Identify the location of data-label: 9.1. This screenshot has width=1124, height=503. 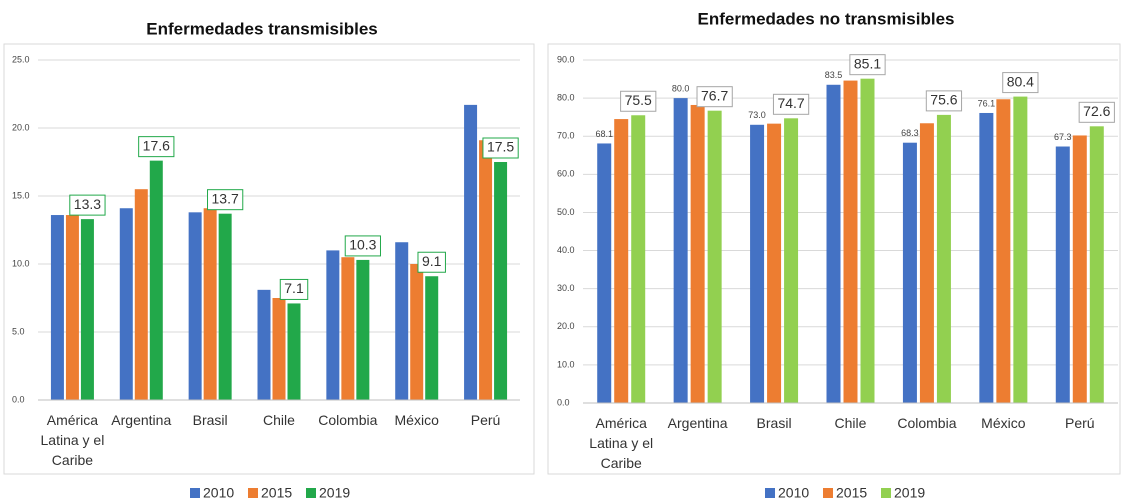
(432, 261).